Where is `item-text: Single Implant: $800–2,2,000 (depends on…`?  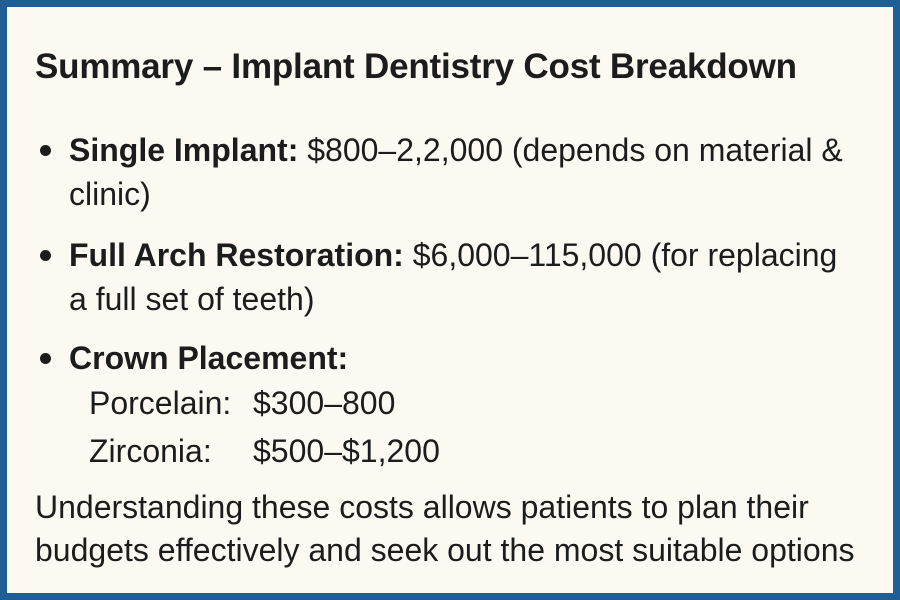
item-text: Single Implant: $800–2,2,000 (depends on… is located at coordinates (461, 172).